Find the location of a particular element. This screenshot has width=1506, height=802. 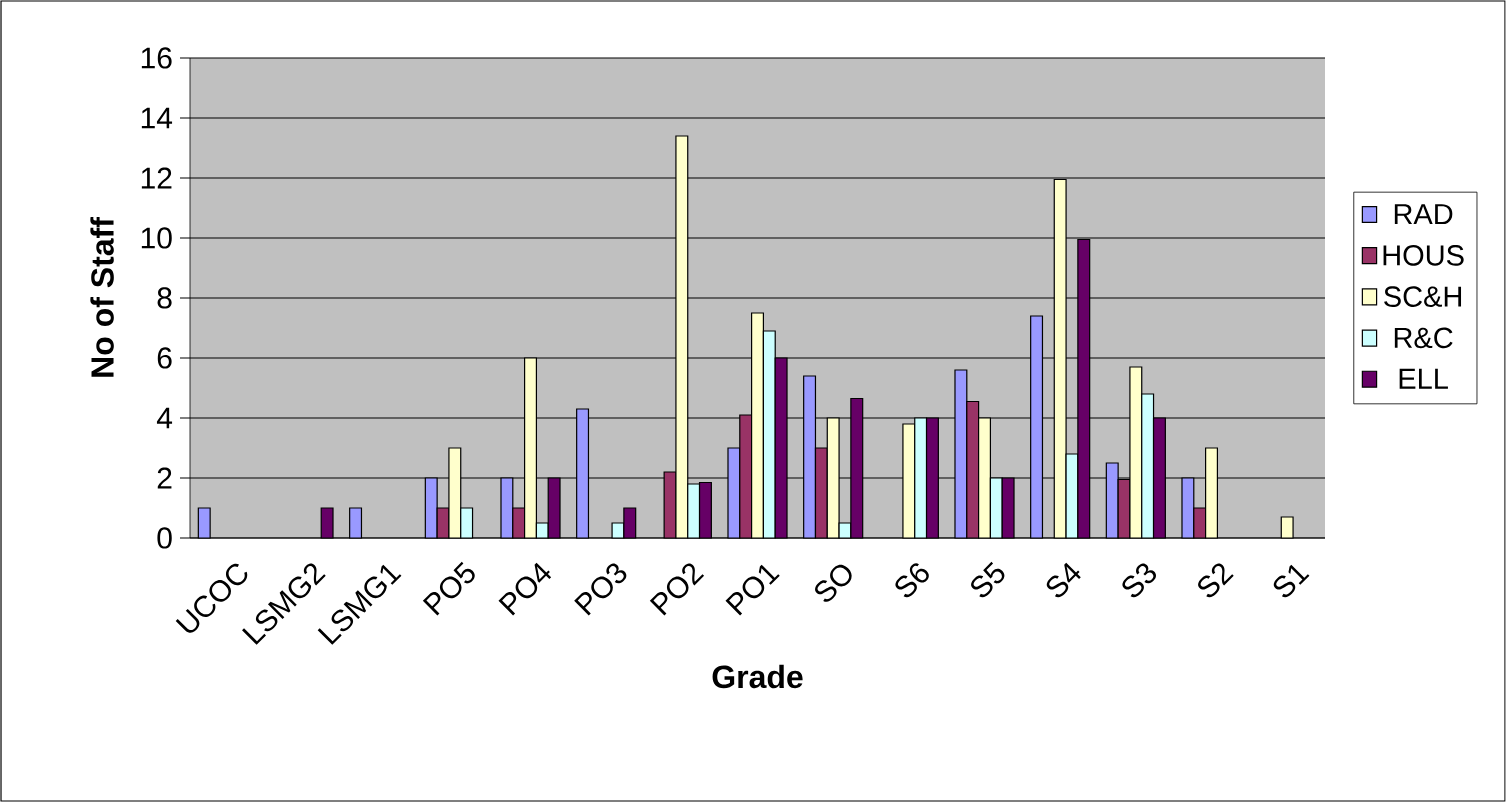

x-tick-label: S5 is located at coordinates (988, 579).